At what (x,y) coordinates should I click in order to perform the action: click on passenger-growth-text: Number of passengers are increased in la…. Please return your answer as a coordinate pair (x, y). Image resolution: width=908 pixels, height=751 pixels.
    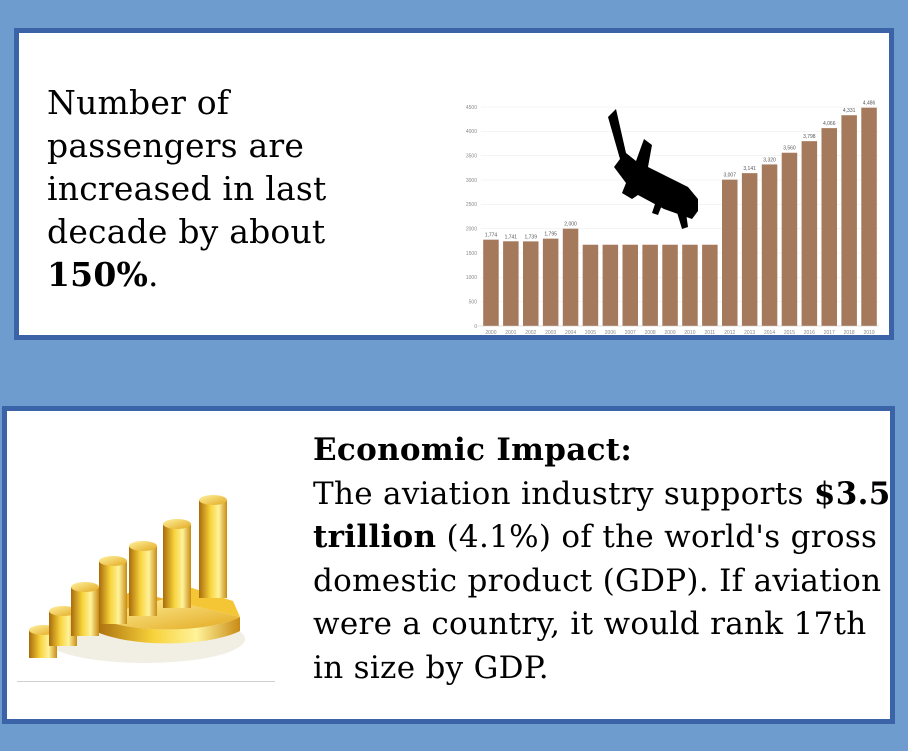
    Looking at the image, I should click on (212, 188).